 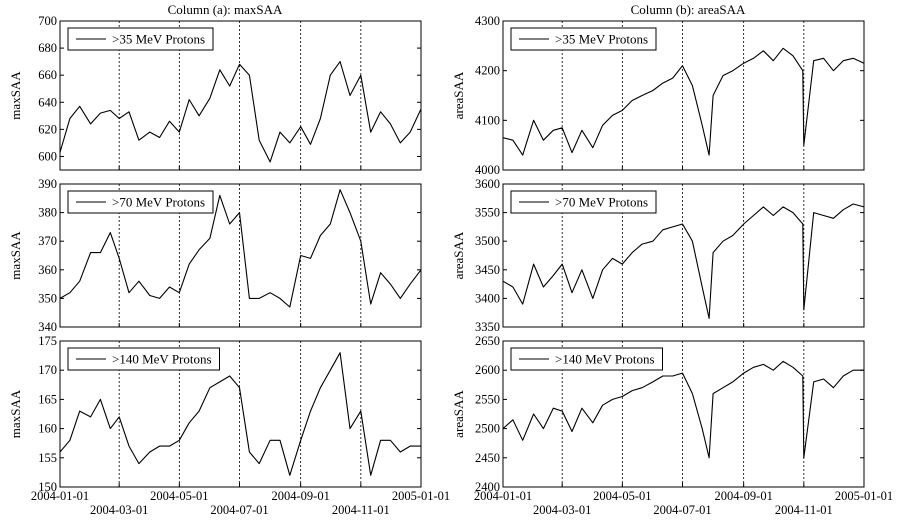 What do you see at coordinates (225, 9) in the screenshot?
I see `column-a-title: Column (a): maxSAA` at bounding box center [225, 9].